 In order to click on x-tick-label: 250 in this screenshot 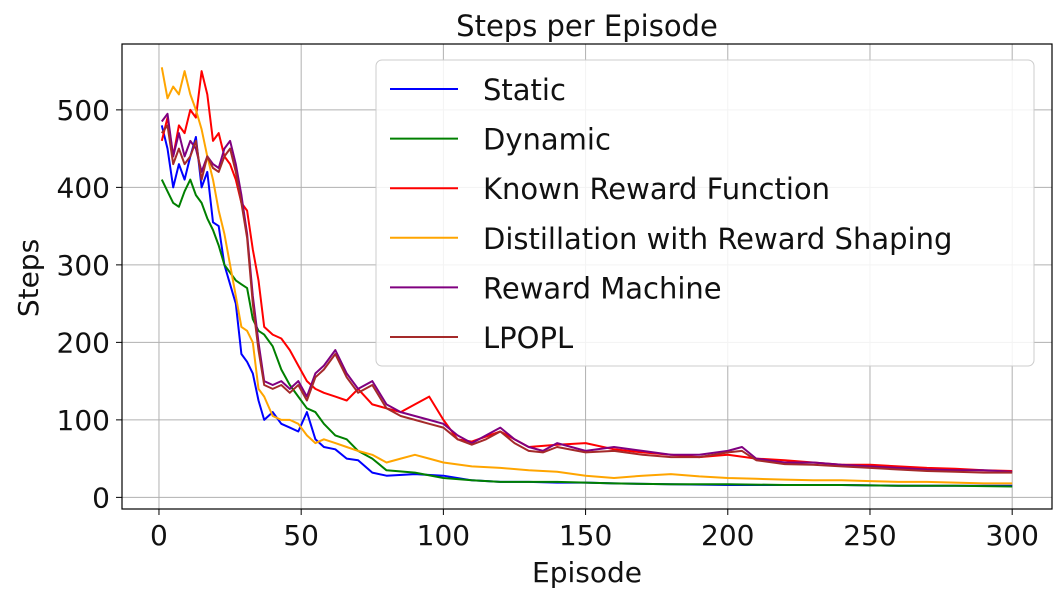, I will do `click(869, 535)`.